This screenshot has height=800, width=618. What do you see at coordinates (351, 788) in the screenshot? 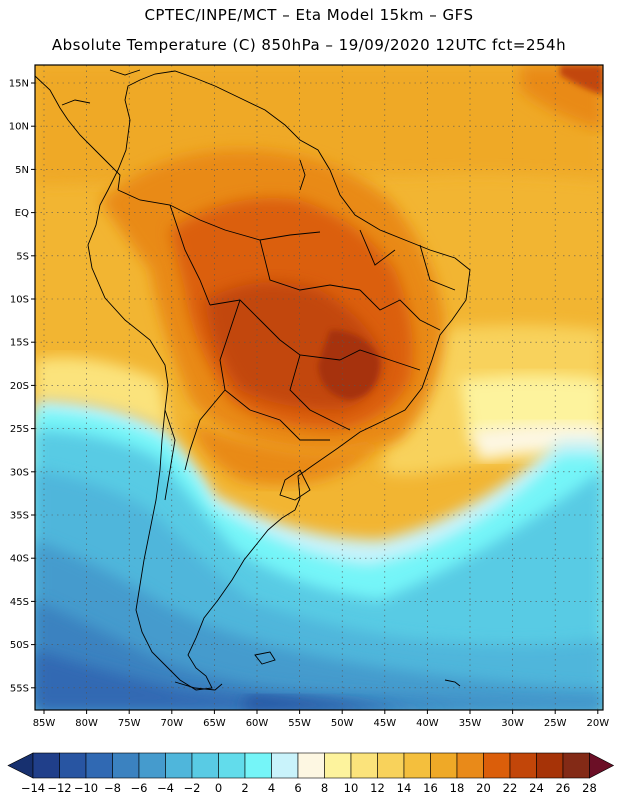
I see `colorbar-label: 10` at bounding box center [351, 788].